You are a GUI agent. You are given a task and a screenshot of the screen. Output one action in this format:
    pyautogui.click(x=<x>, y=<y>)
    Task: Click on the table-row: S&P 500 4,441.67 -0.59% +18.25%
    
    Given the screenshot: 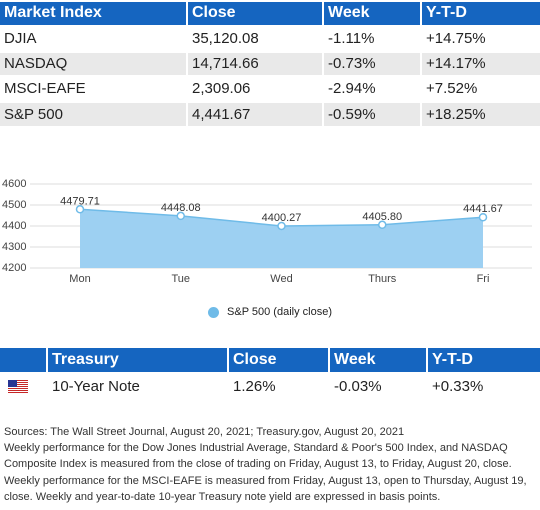 What is the action you would take?
    pyautogui.click(x=270, y=112)
    